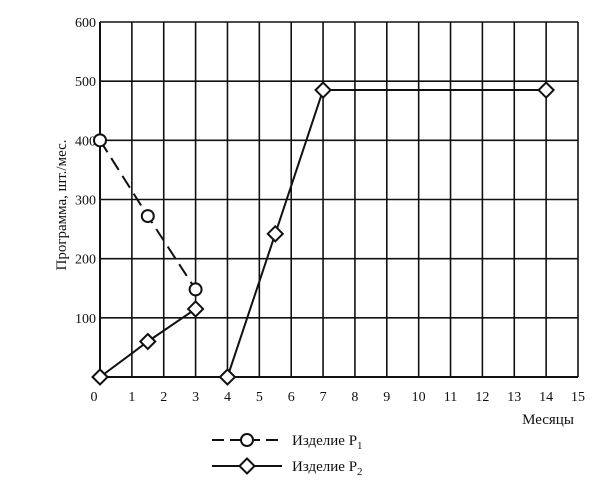 The height and width of the screenshot is (484, 613). I want to click on x-tick-labels: 0 1 2 3 4 5 6 7 8 9 10 11 12 13 14 15, so click(338, 397).